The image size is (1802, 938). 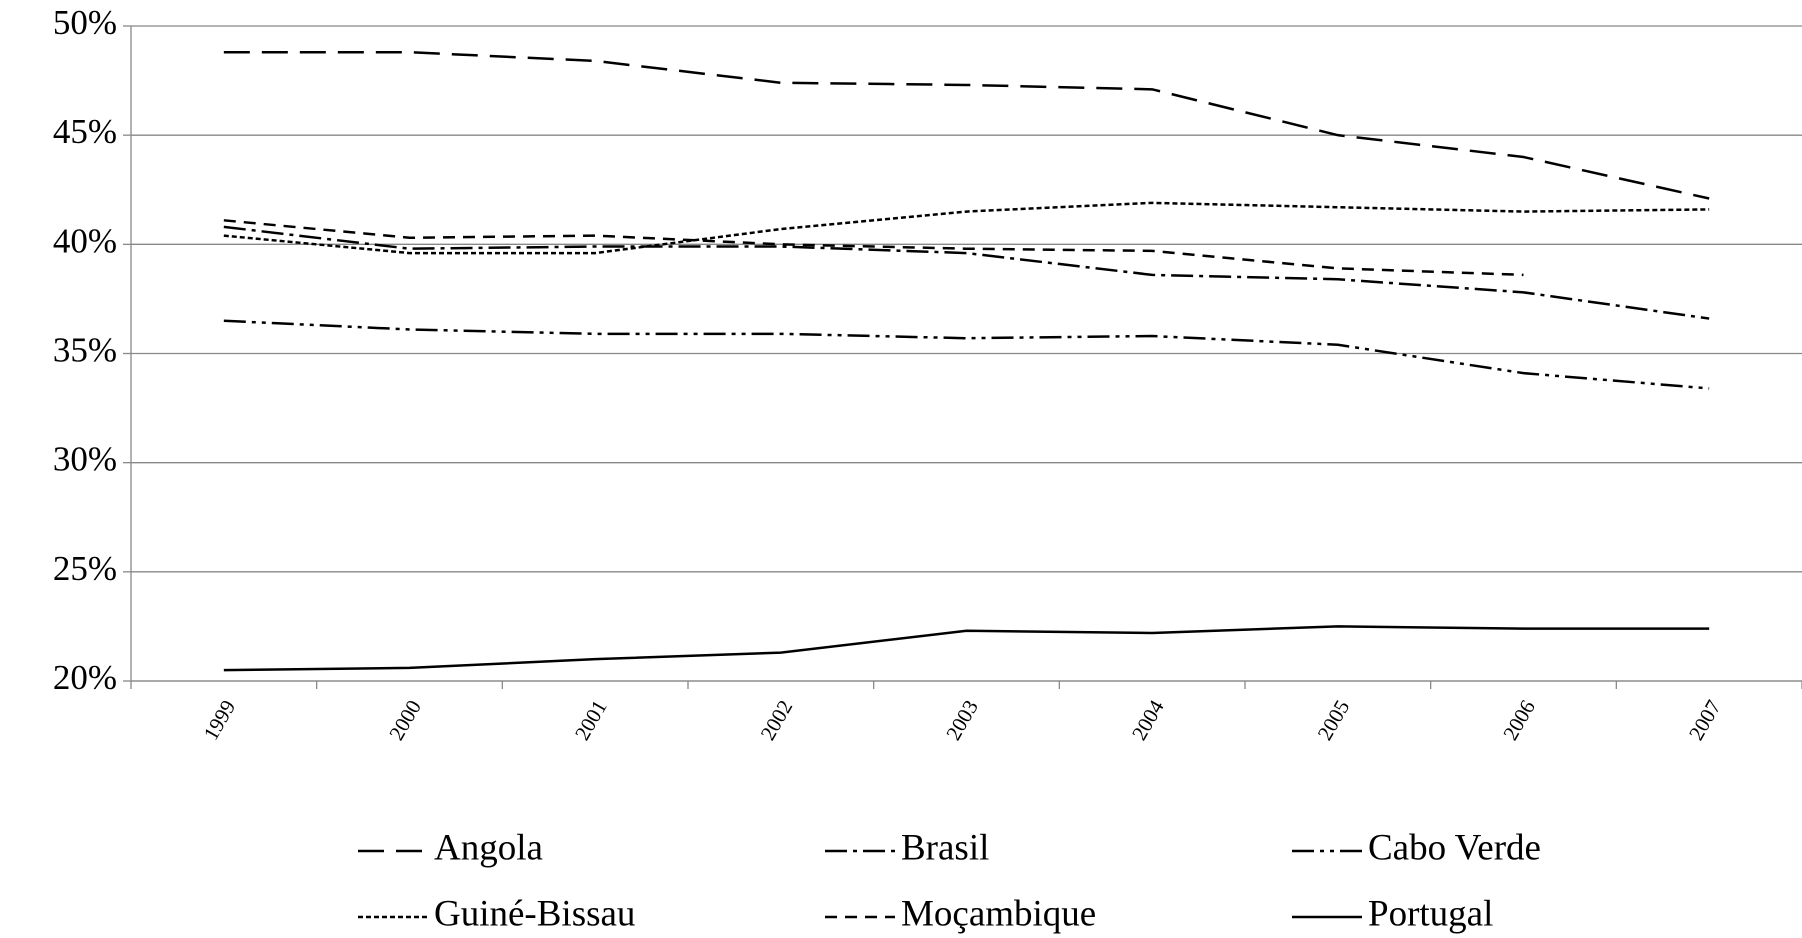 What do you see at coordinates (1519, 720) in the screenshot?
I see `x-tick-label: 2006` at bounding box center [1519, 720].